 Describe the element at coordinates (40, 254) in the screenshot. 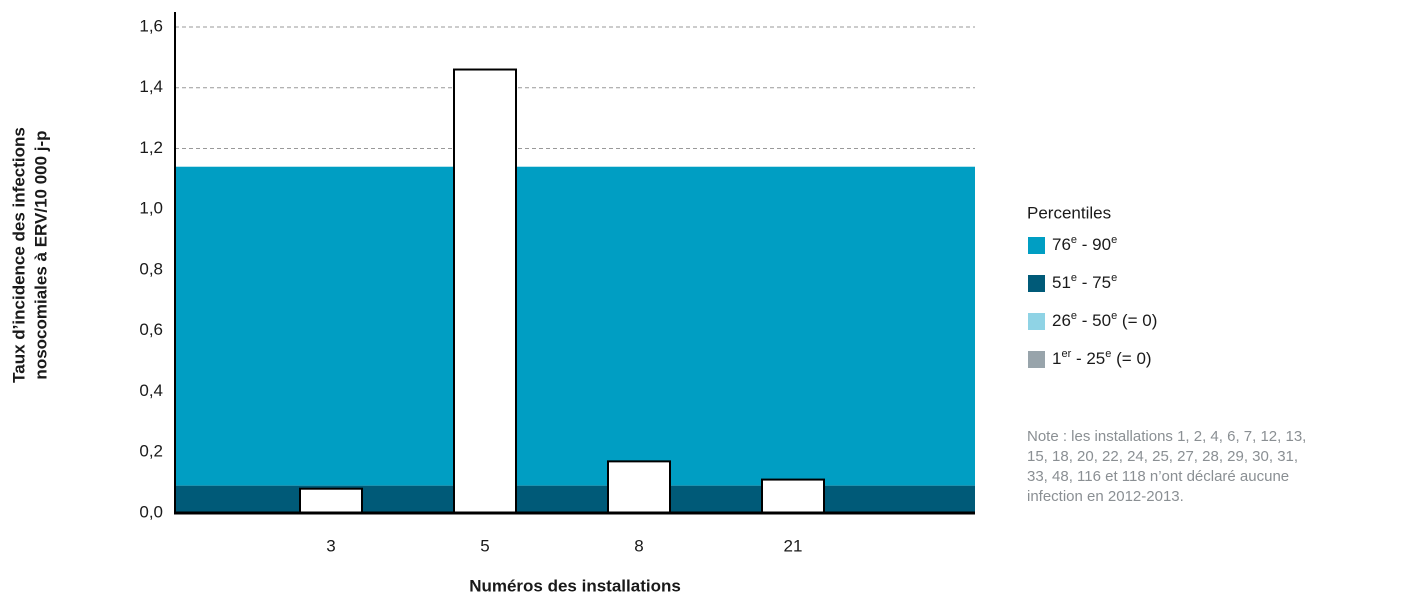

I see `y-axis-title: nosocomiales à ERV/10 000 j-p` at that location.